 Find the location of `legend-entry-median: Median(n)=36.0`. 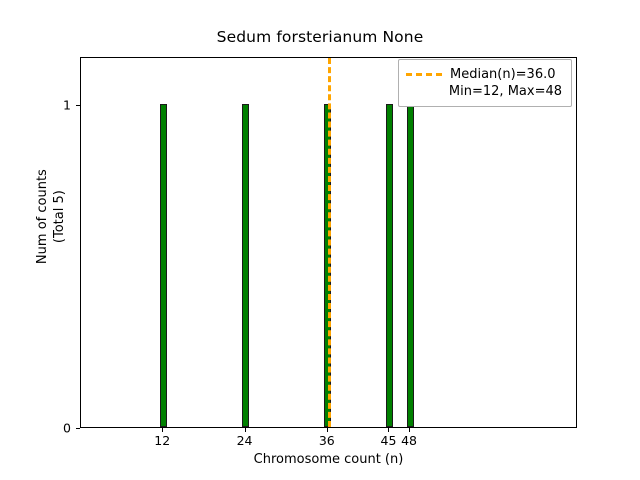

legend-entry-median: Median(n)=36.0 is located at coordinates (484, 74).